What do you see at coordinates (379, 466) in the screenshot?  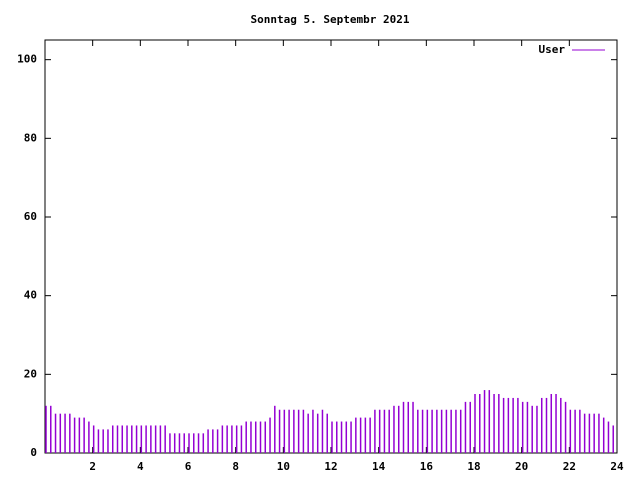 I see `x-tick-label: 14` at bounding box center [379, 466].